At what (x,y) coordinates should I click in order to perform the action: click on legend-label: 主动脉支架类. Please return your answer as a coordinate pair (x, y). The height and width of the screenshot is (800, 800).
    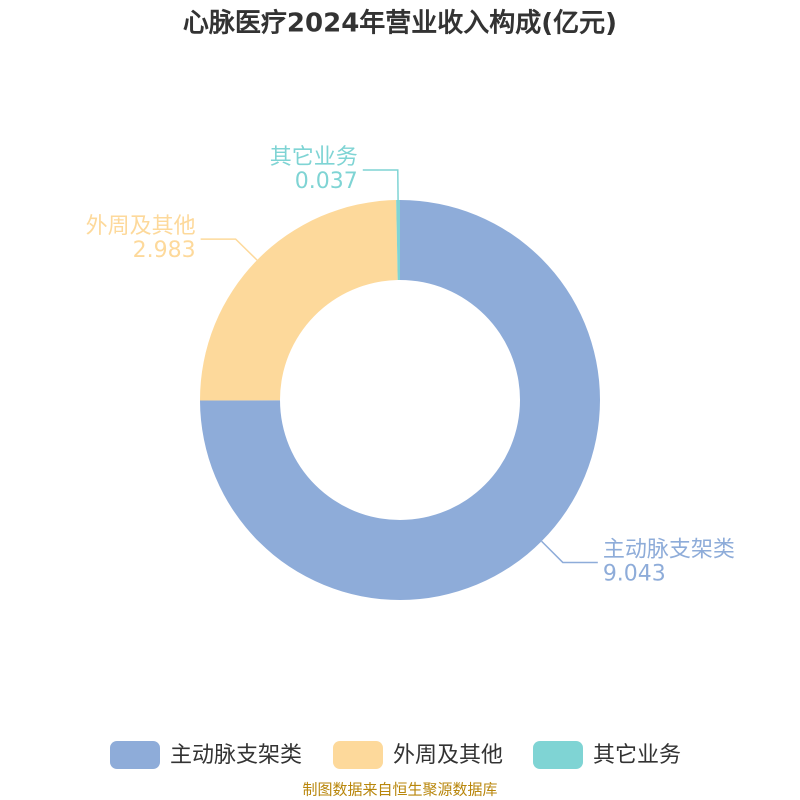
    Looking at the image, I should click on (236, 755).